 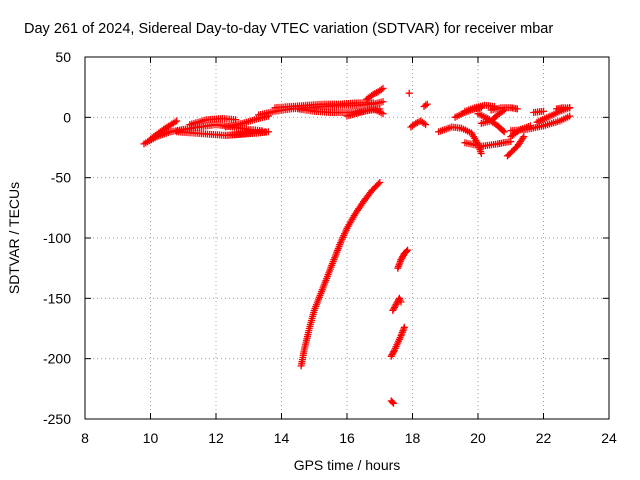 I want to click on series-arc-af, so click(x=563, y=108).